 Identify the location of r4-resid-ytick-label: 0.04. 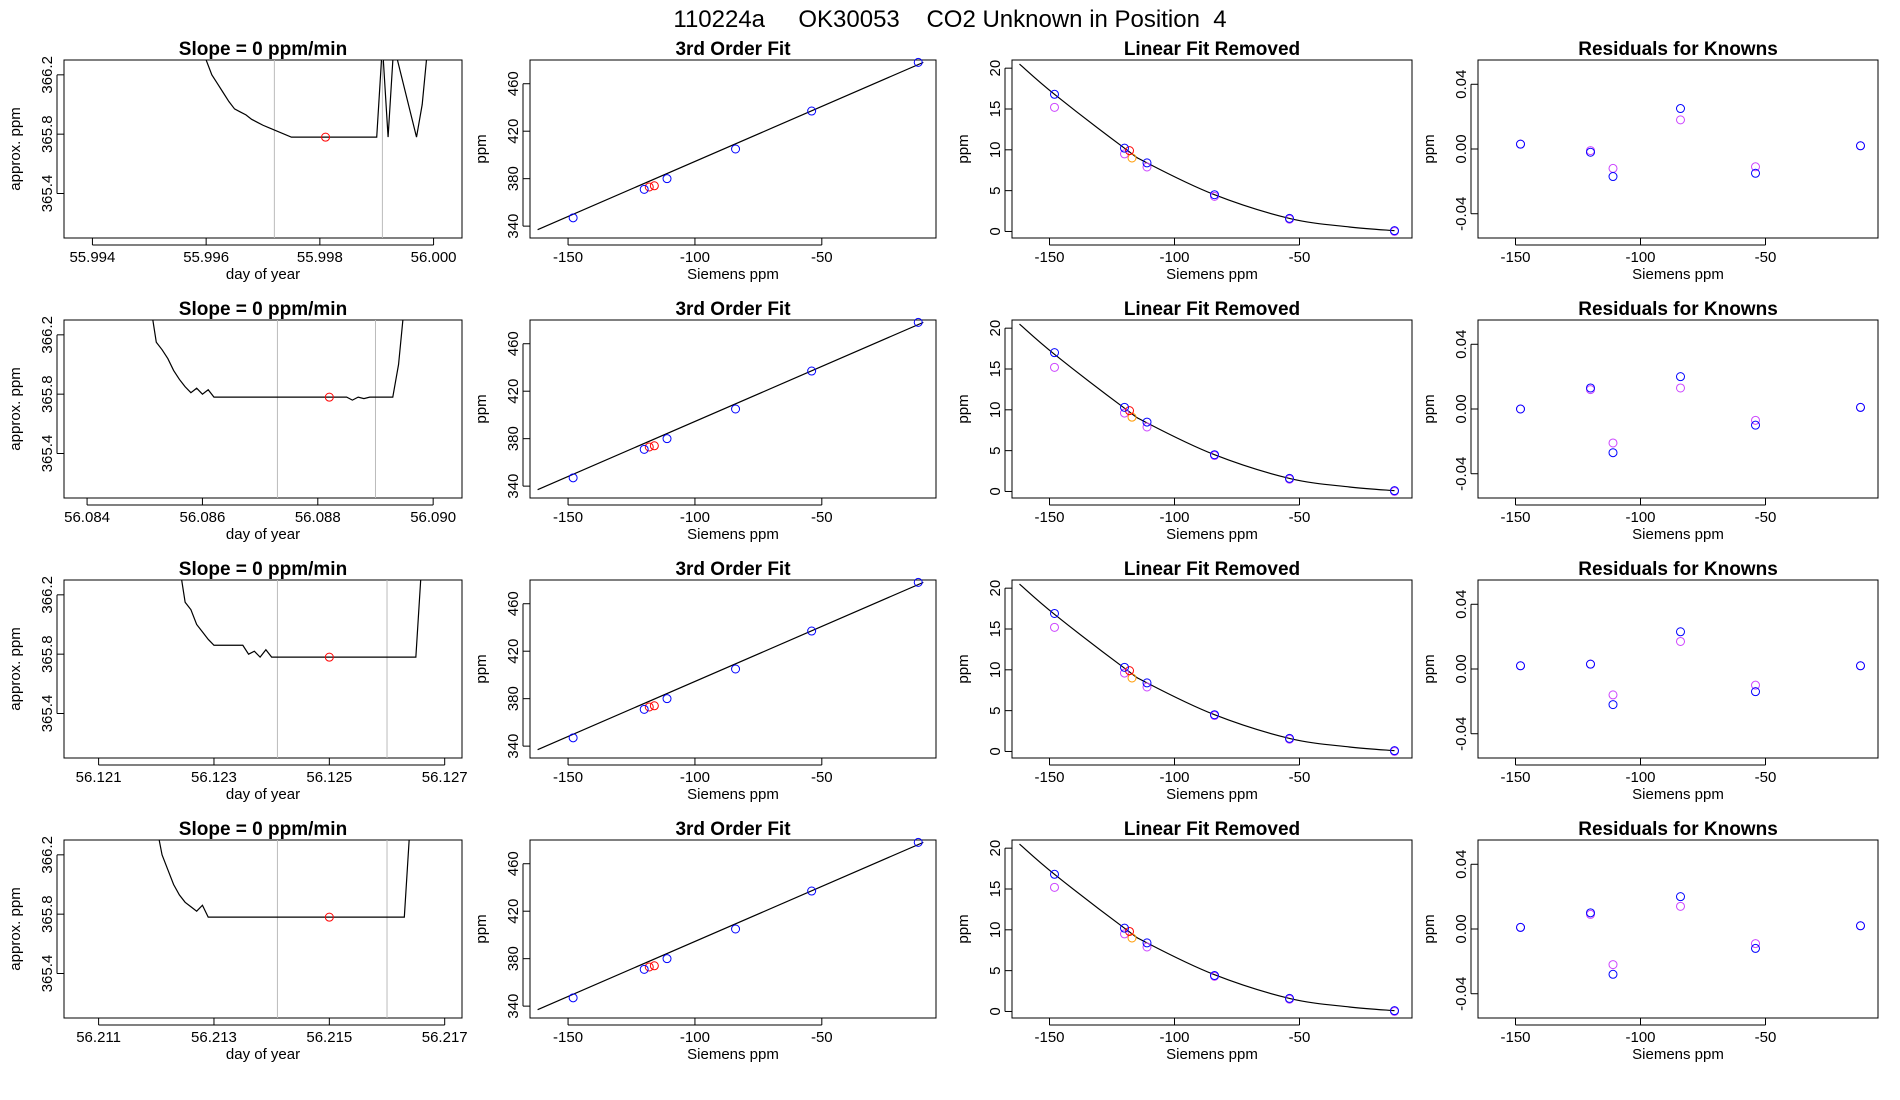
(1461, 864).